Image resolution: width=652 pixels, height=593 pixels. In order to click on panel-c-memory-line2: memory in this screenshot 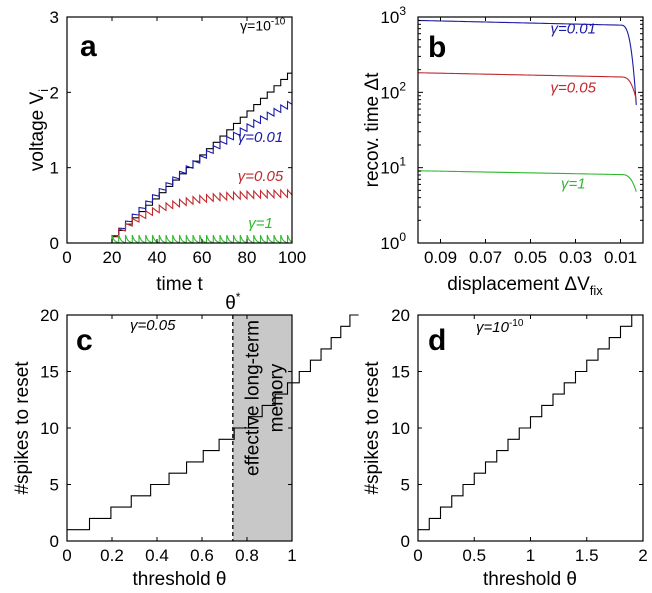, I will do `click(276, 397)`.